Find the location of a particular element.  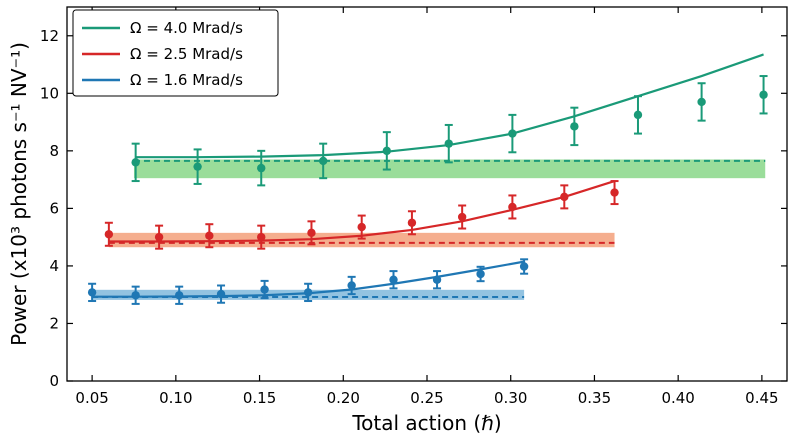

y-tick-label: 6 is located at coordinates (54, 208).